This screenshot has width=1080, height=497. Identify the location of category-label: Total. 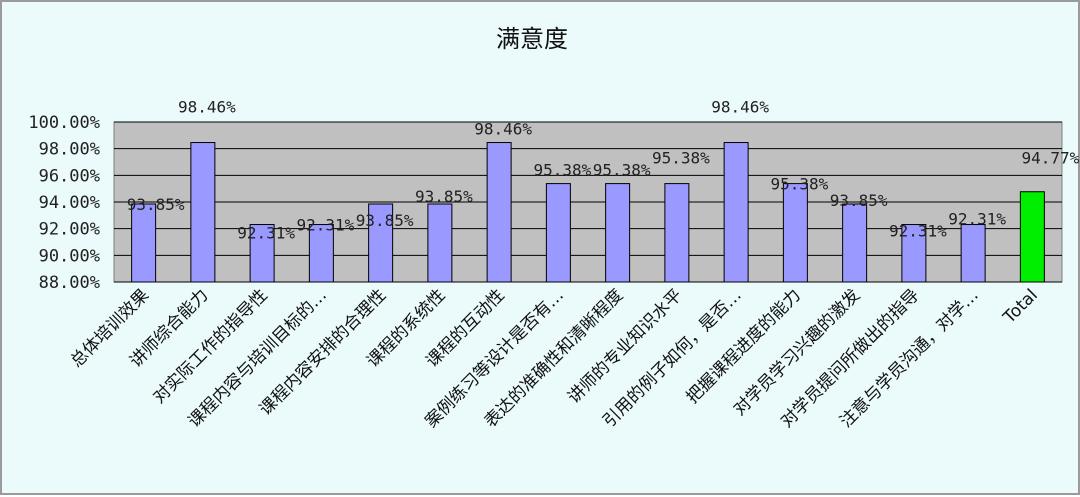
(1020, 306).